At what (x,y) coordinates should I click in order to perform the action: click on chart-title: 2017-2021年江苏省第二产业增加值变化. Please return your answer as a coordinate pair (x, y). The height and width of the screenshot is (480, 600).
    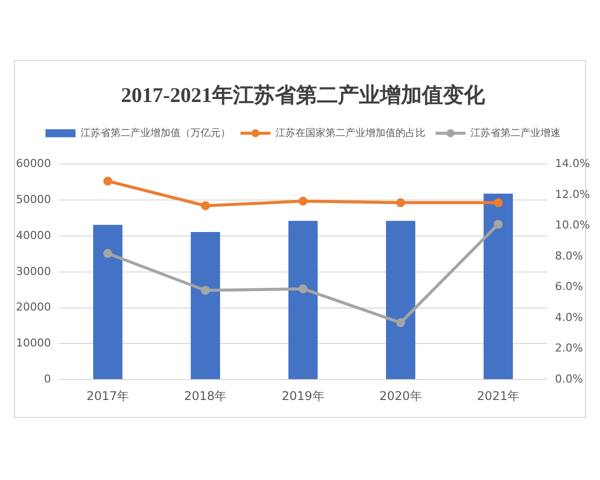
    Looking at the image, I should click on (303, 95).